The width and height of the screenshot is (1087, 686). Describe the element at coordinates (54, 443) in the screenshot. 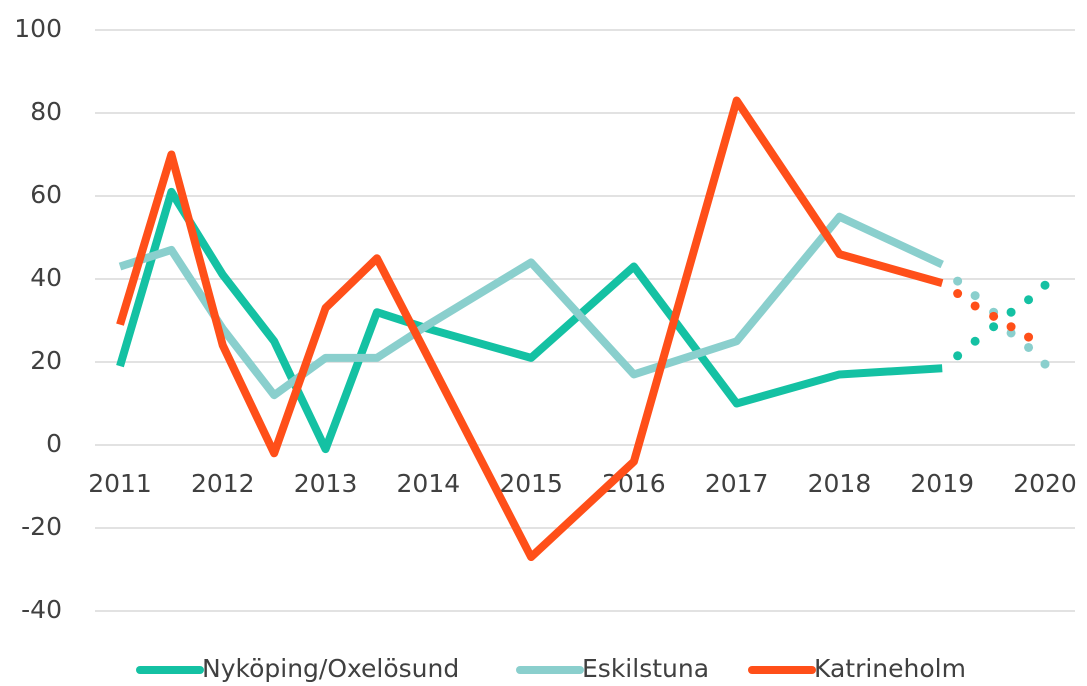

I see `y-tick-label: 0` at that location.